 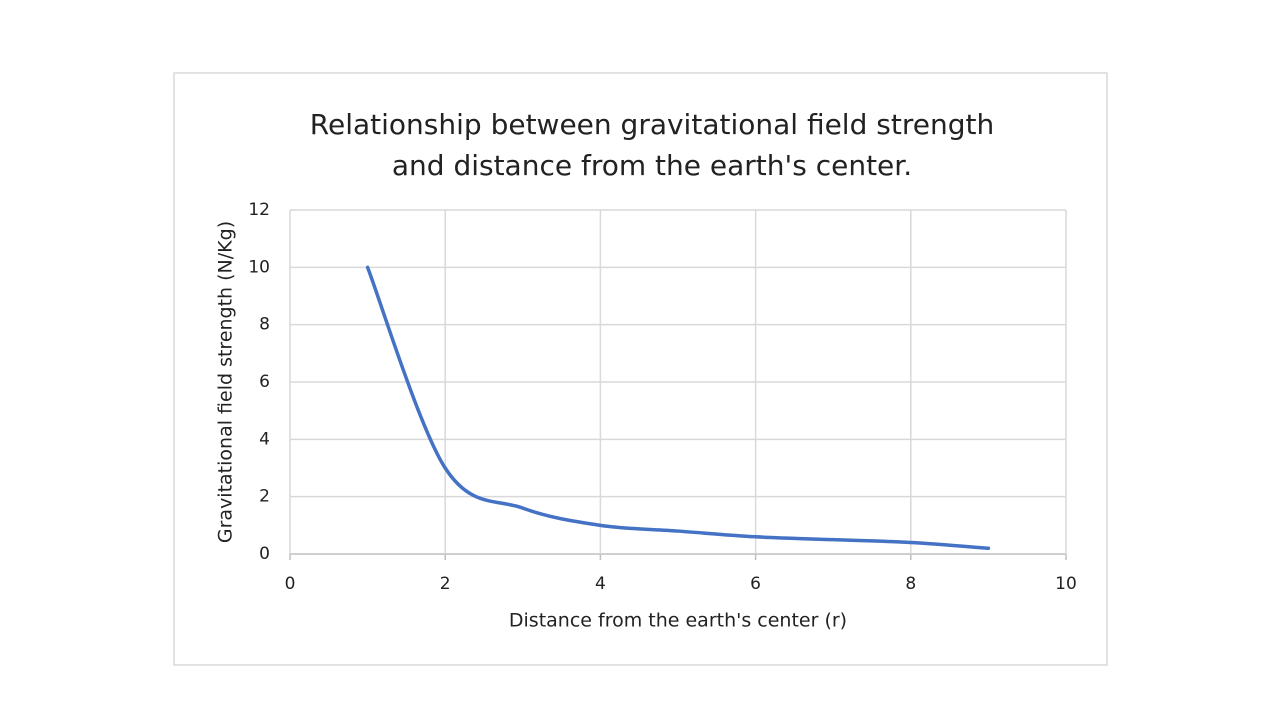 I want to click on x-tick-label: 4, so click(x=600, y=584).